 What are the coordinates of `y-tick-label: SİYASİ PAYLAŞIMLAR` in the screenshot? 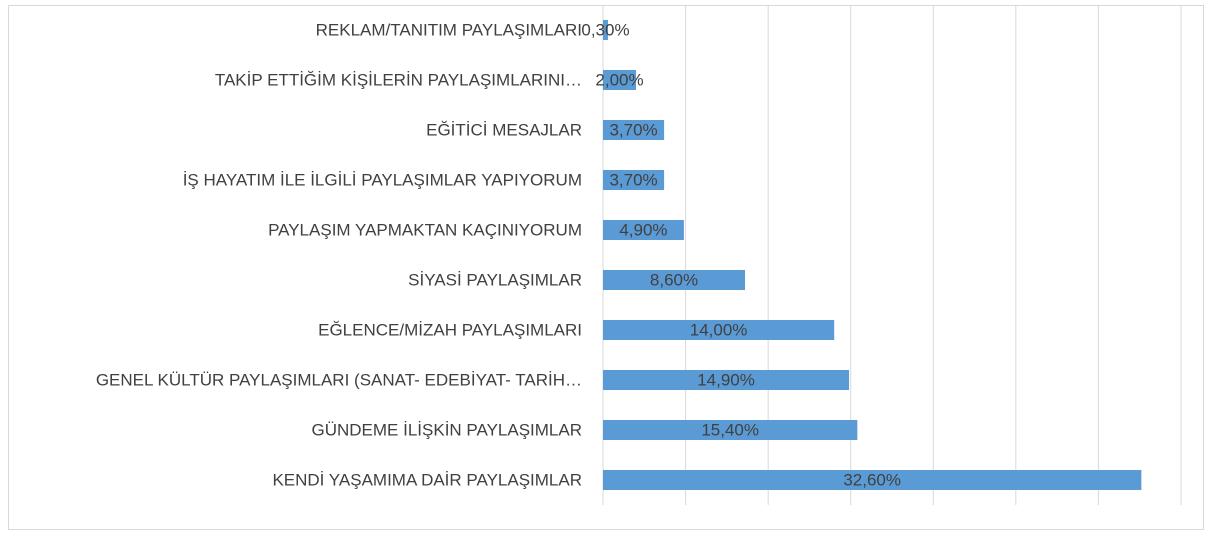 It's located at (495, 279).